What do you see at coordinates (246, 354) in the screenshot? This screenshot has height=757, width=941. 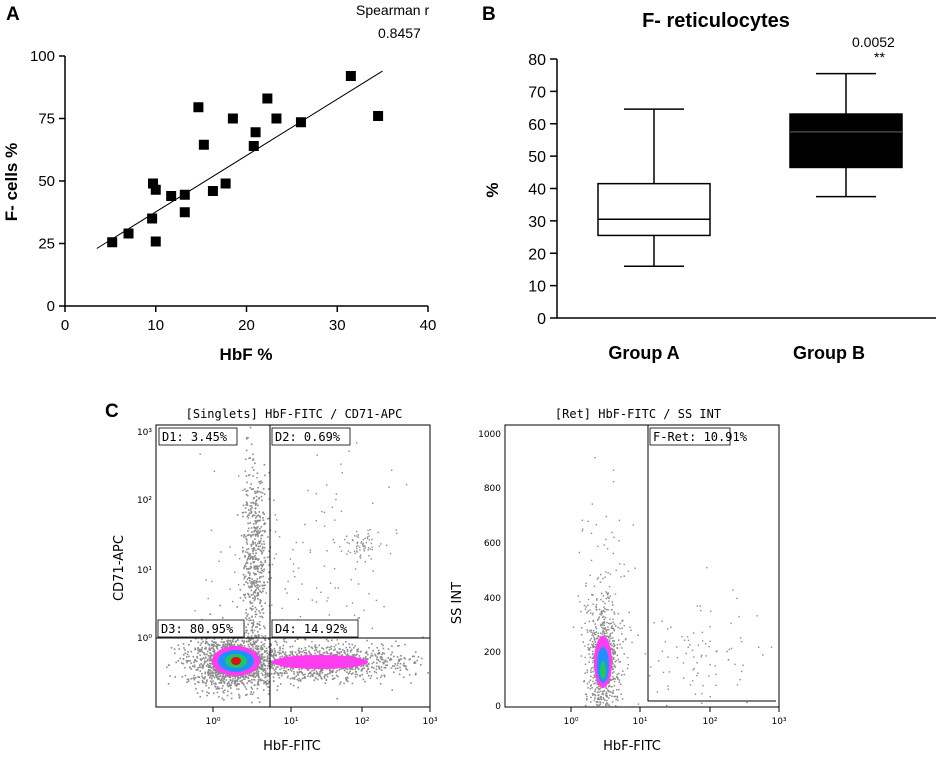 I see `panel-a-x-label: HbF %` at bounding box center [246, 354].